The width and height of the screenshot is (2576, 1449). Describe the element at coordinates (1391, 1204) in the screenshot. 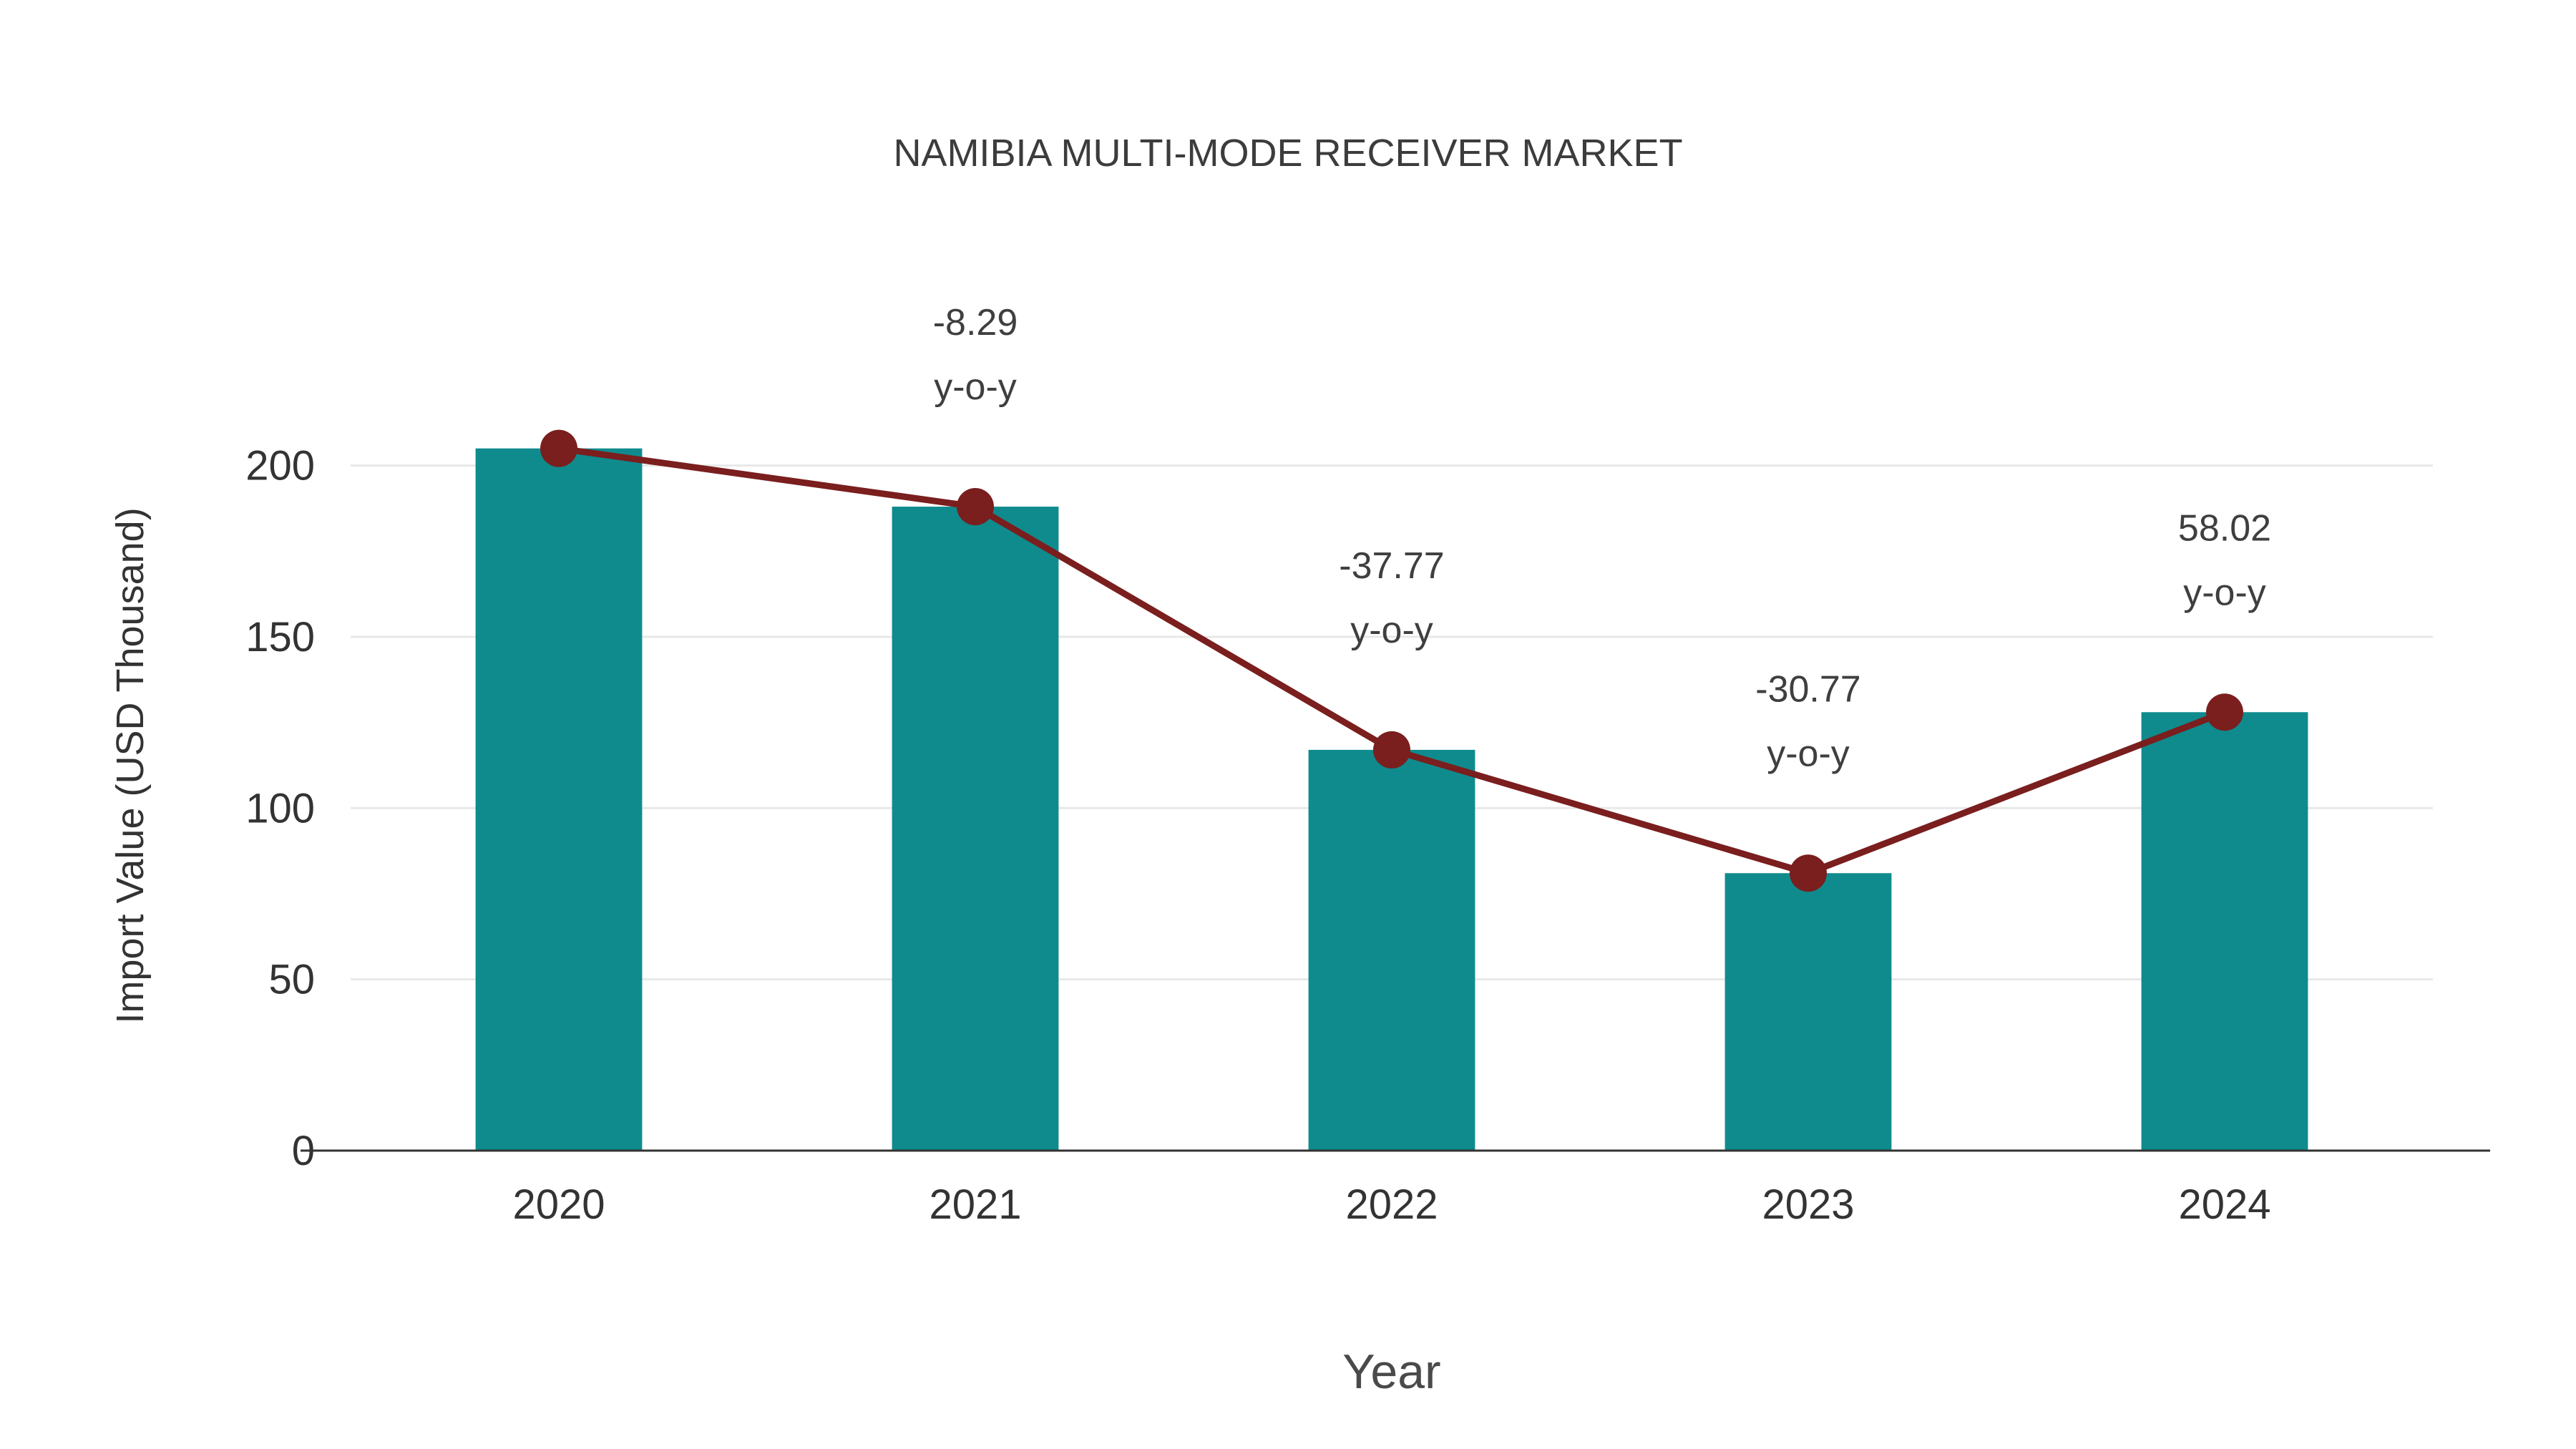

I see `x-tick-label-2022: 2022` at that location.